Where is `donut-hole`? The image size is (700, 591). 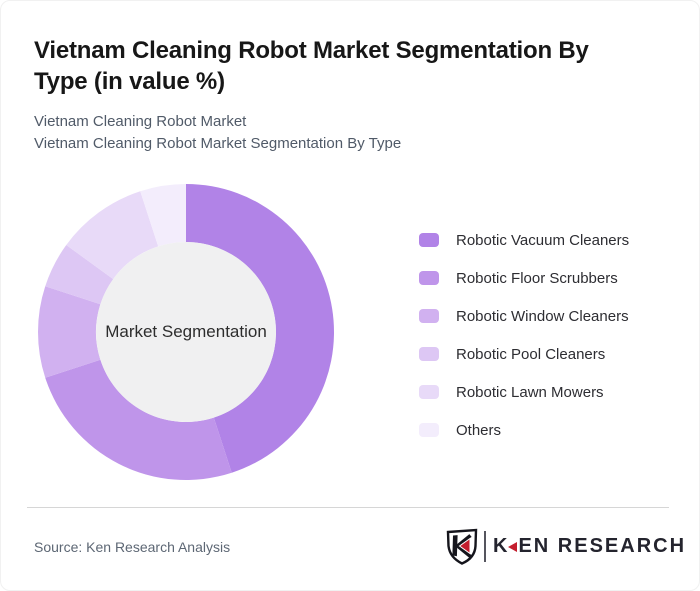 donut-hole is located at coordinates (186, 332).